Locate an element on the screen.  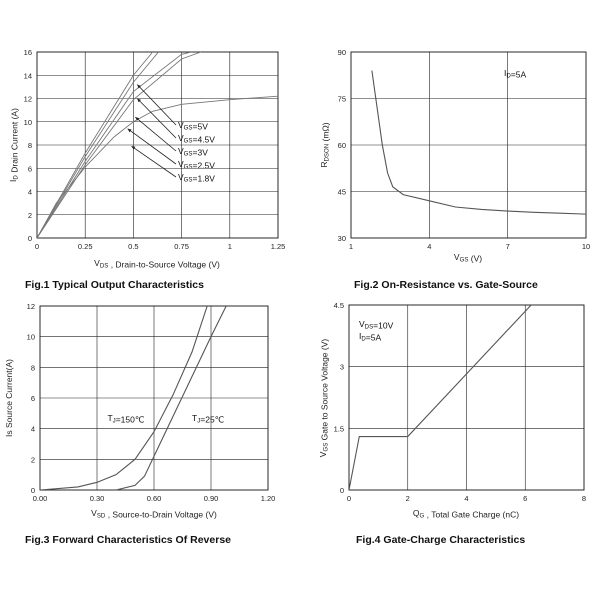
fig3-y-tick-label: 8 is located at coordinates (33, 367).